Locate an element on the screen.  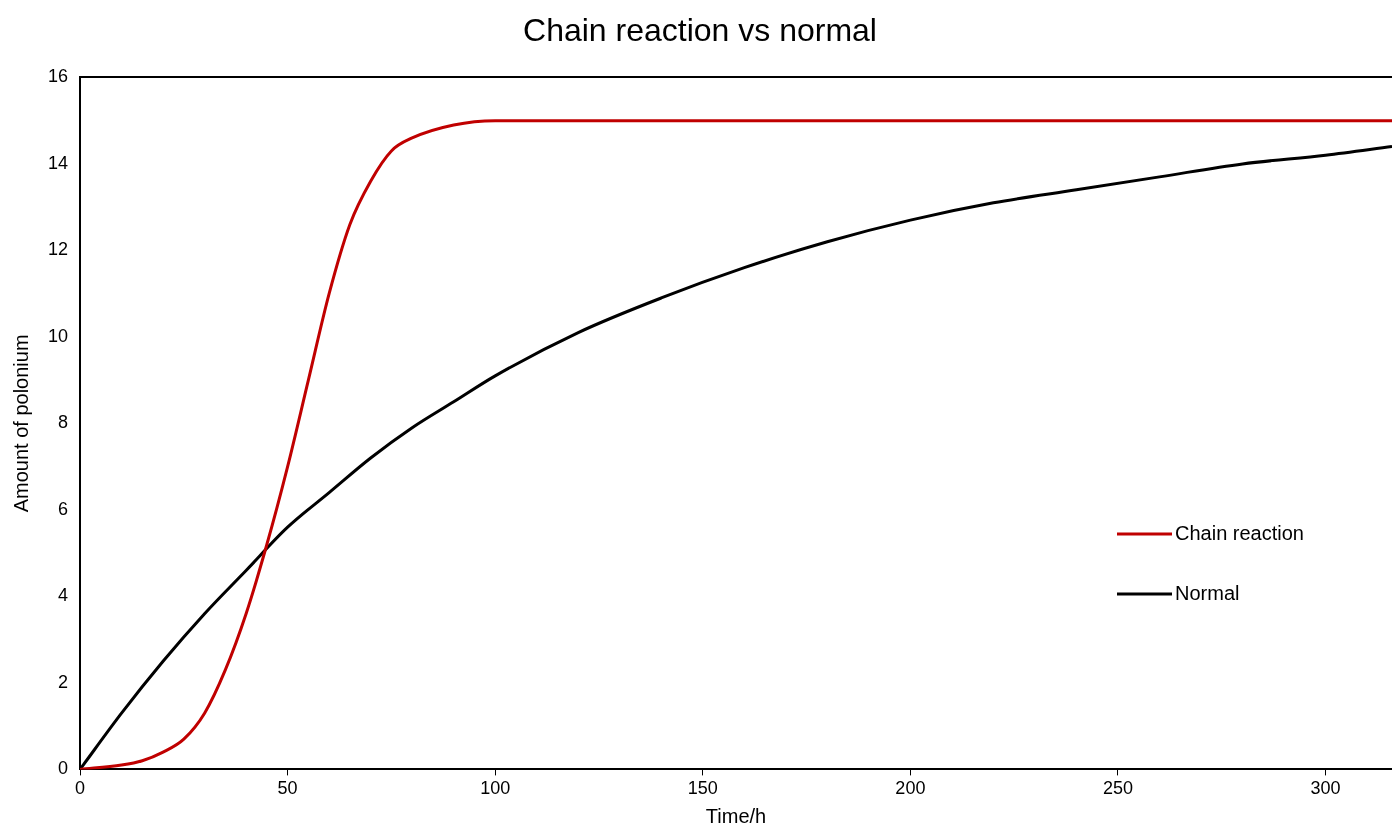
y-tick-label: 12 is located at coordinates (58, 249).